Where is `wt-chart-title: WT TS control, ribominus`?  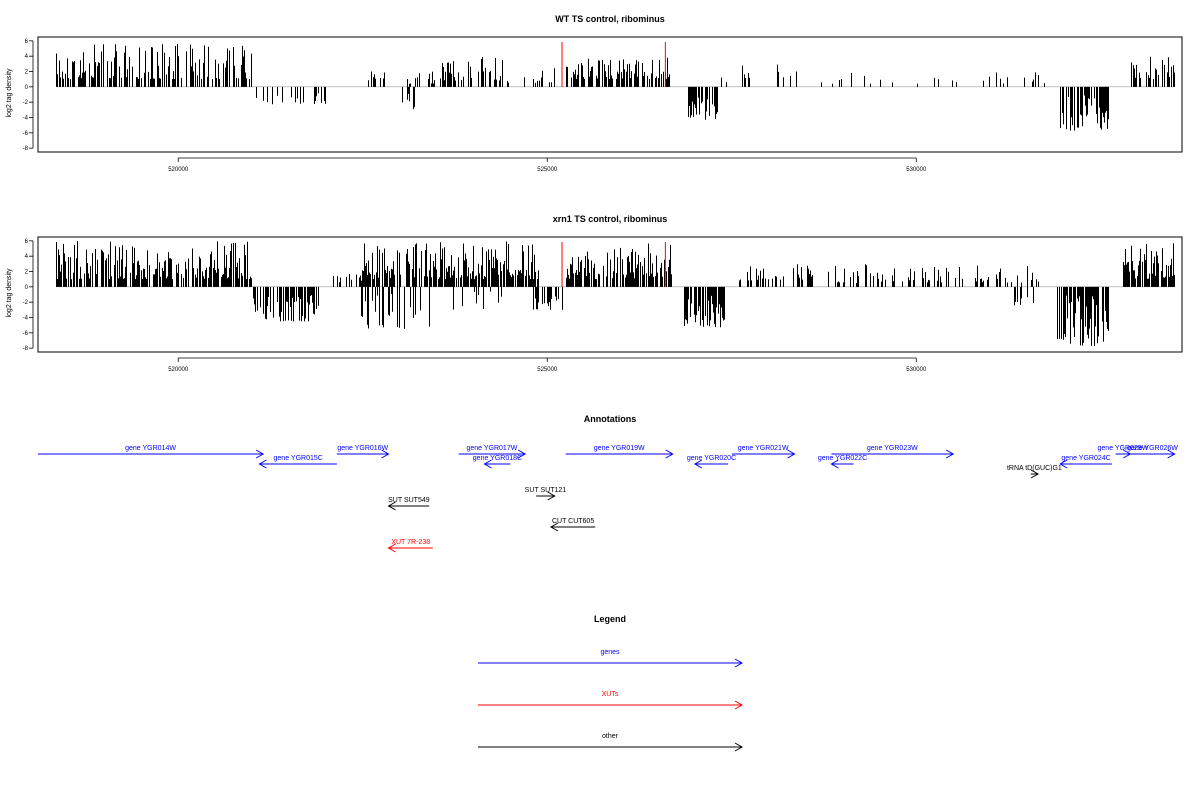
wt-chart-title: WT TS control, ribominus is located at coordinates (610, 19).